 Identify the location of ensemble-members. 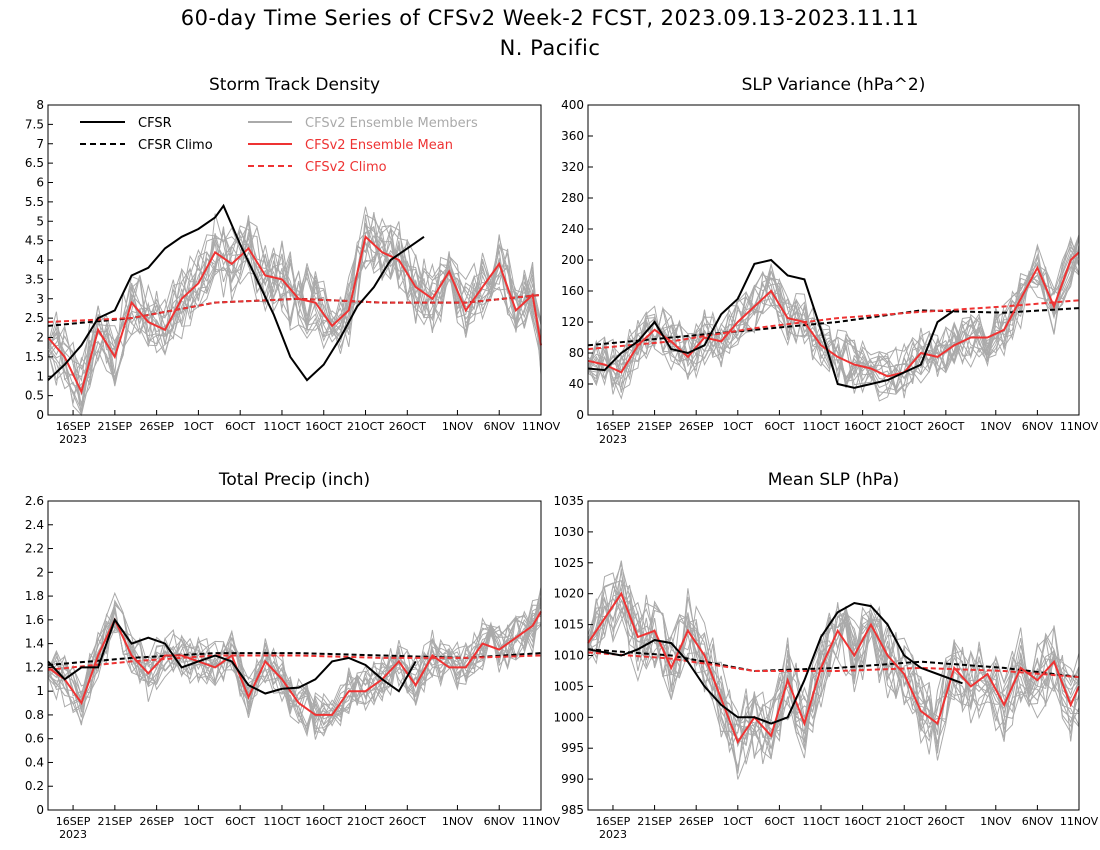
(833, 670).